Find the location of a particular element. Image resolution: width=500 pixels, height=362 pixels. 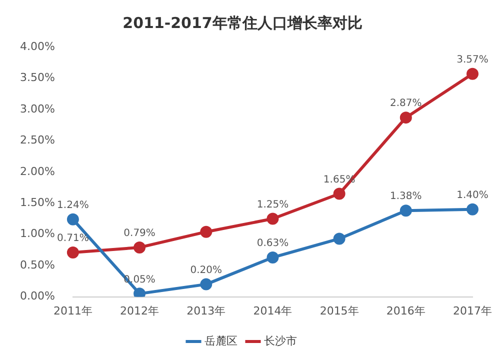

y-tick-label: 1.00% is located at coordinates (37, 233).